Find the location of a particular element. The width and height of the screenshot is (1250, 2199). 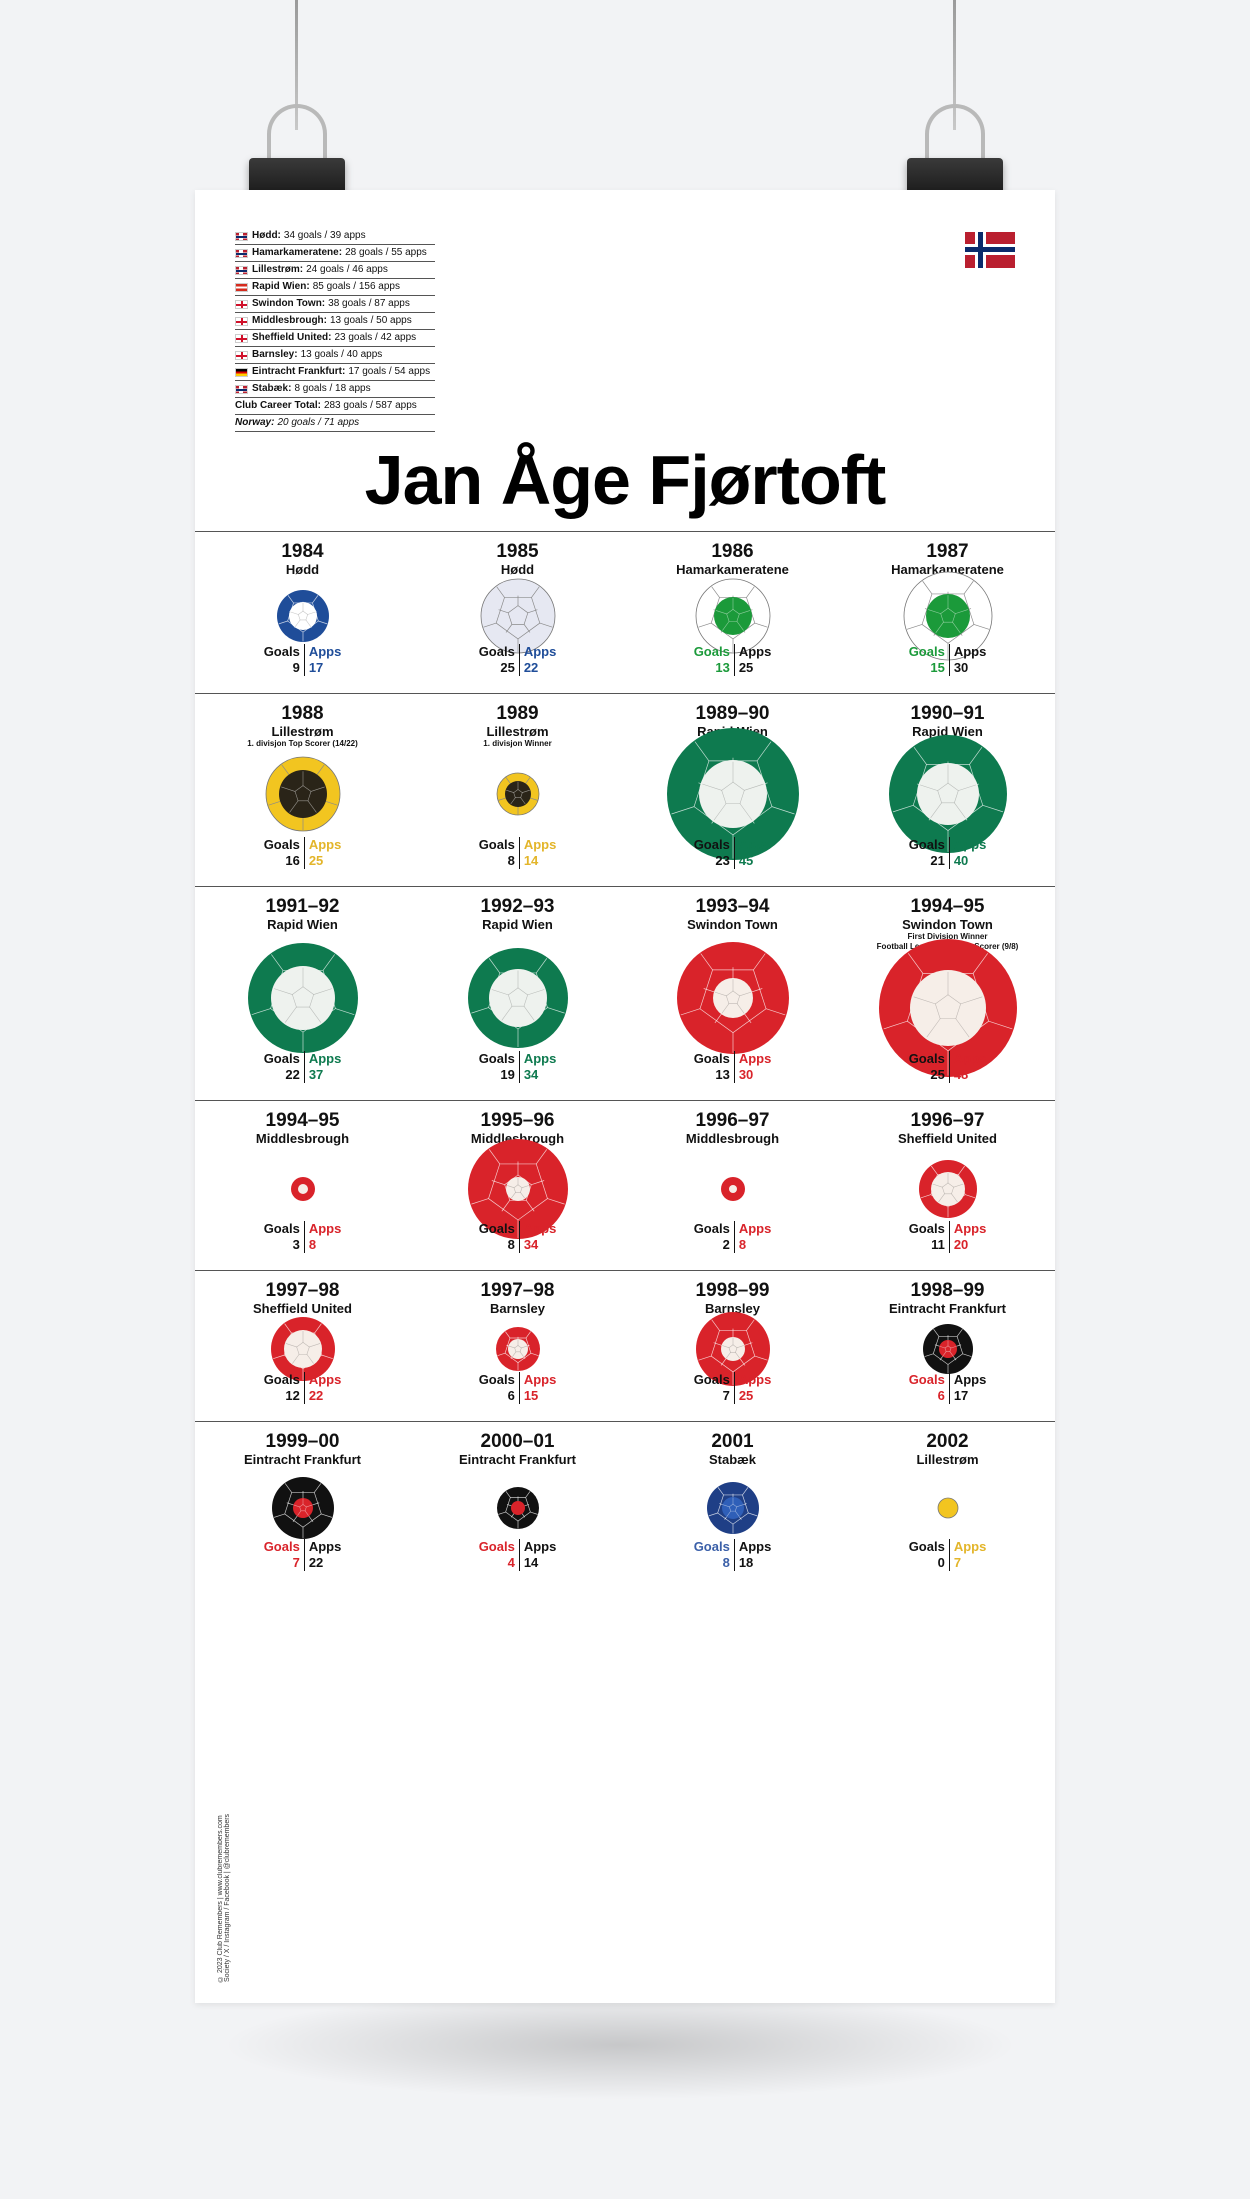

goals-column: Goals 3 is located at coordinates (284, 1237).